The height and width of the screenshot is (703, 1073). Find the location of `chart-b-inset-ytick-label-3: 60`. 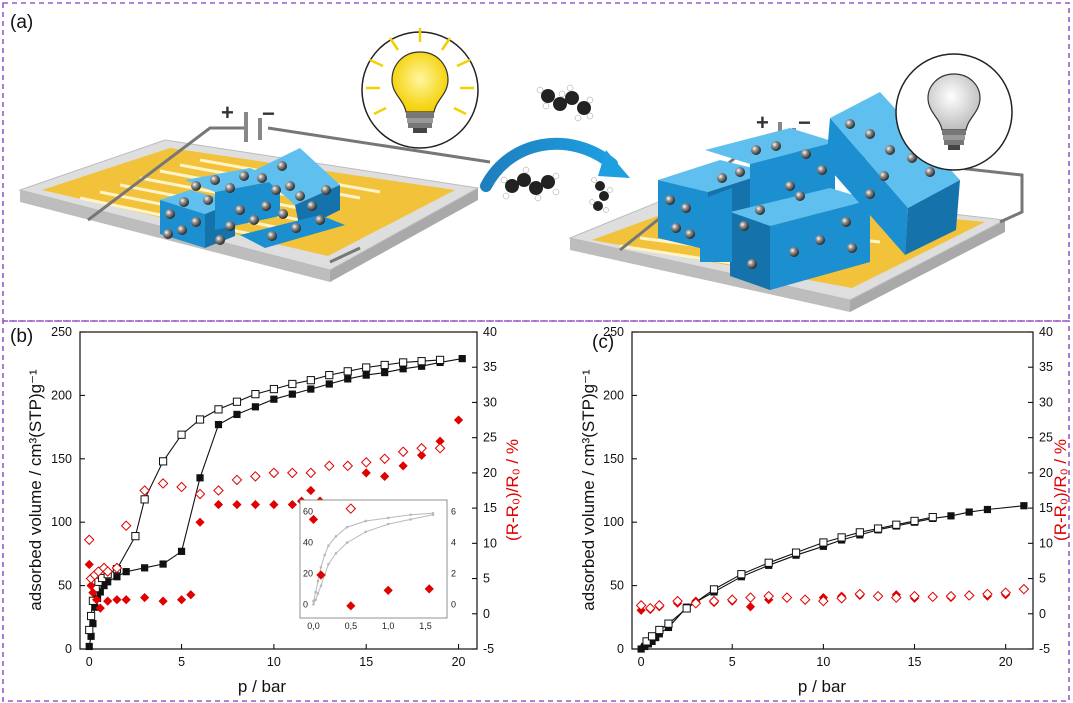

chart-b-inset-ytick-label-3: 60 is located at coordinates (308, 512).